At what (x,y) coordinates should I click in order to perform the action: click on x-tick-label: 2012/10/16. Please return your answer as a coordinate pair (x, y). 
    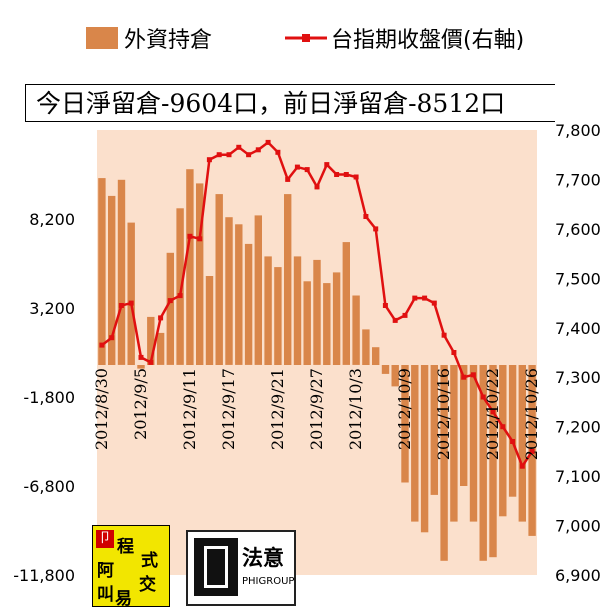
    Looking at the image, I should click on (443, 414).